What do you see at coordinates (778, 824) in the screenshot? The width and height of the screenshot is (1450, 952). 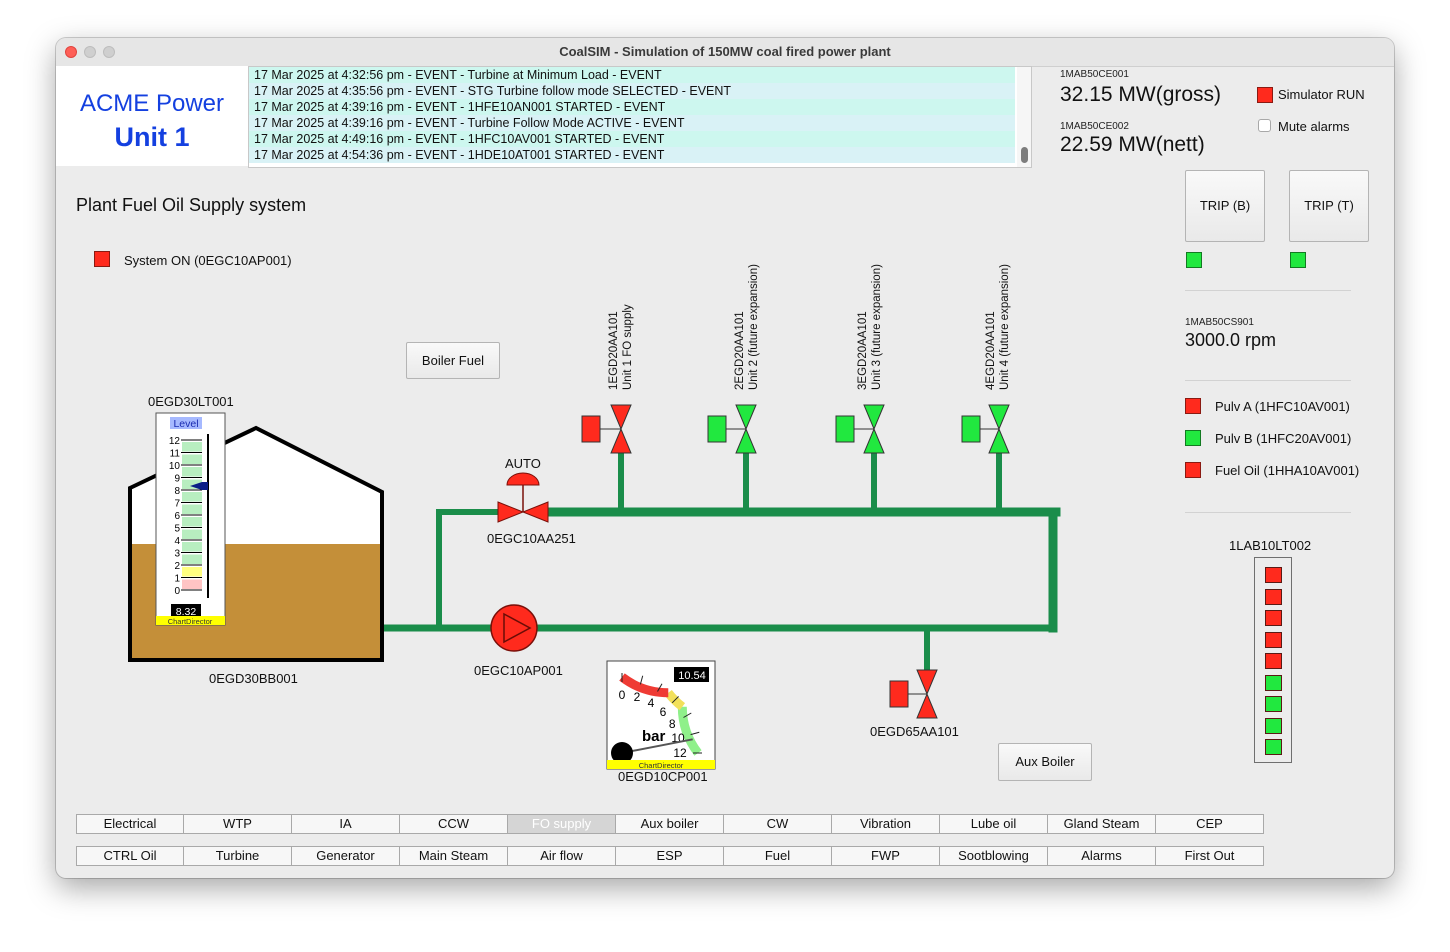 I see `nav-button-cw: CW` at bounding box center [778, 824].